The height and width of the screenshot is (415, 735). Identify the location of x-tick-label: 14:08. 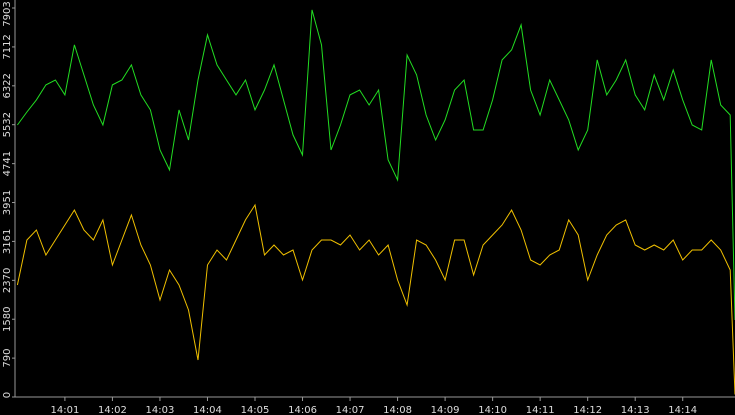
(397, 410).